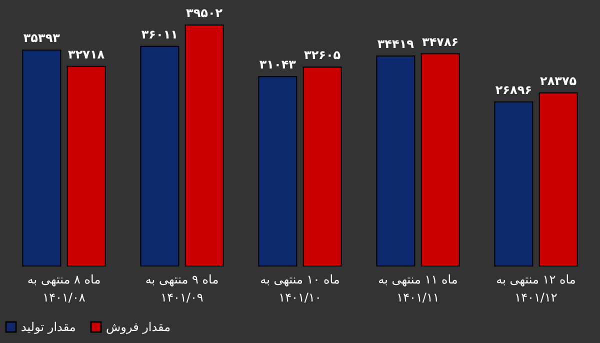 The width and height of the screenshot is (600, 343). I want to click on x-tick-label: ماه ۱۱ منتهی به ۱۴۰۱/۱۱, so click(418, 288).